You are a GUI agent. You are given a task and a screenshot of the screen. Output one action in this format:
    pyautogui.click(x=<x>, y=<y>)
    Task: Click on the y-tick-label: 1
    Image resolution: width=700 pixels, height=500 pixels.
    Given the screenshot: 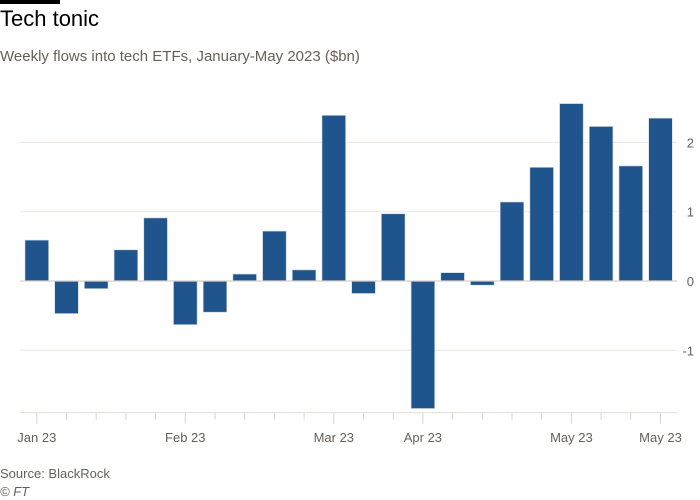 What is the action you would take?
    pyautogui.click(x=690, y=212)
    